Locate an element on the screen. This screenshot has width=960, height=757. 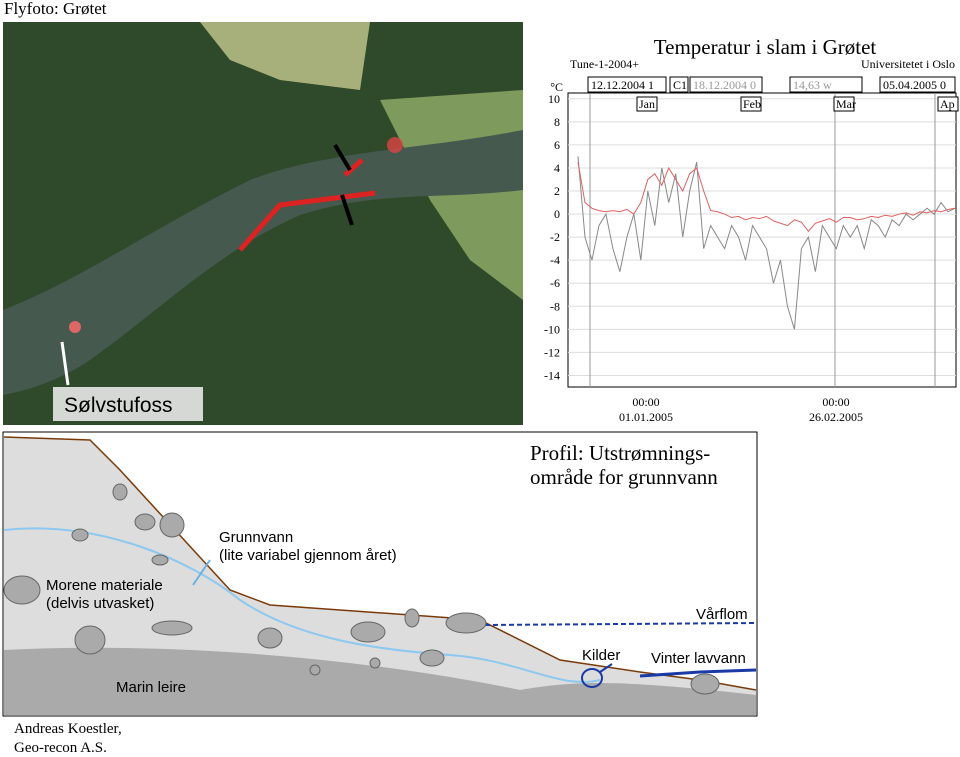
month-label: Feb is located at coordinates (752, 104).